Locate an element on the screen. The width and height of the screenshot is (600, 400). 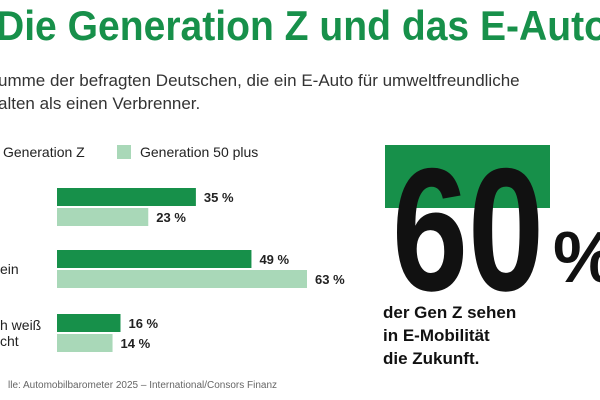
title: Die Generation Z und das E-Auto is located at coordinates (300, 25).